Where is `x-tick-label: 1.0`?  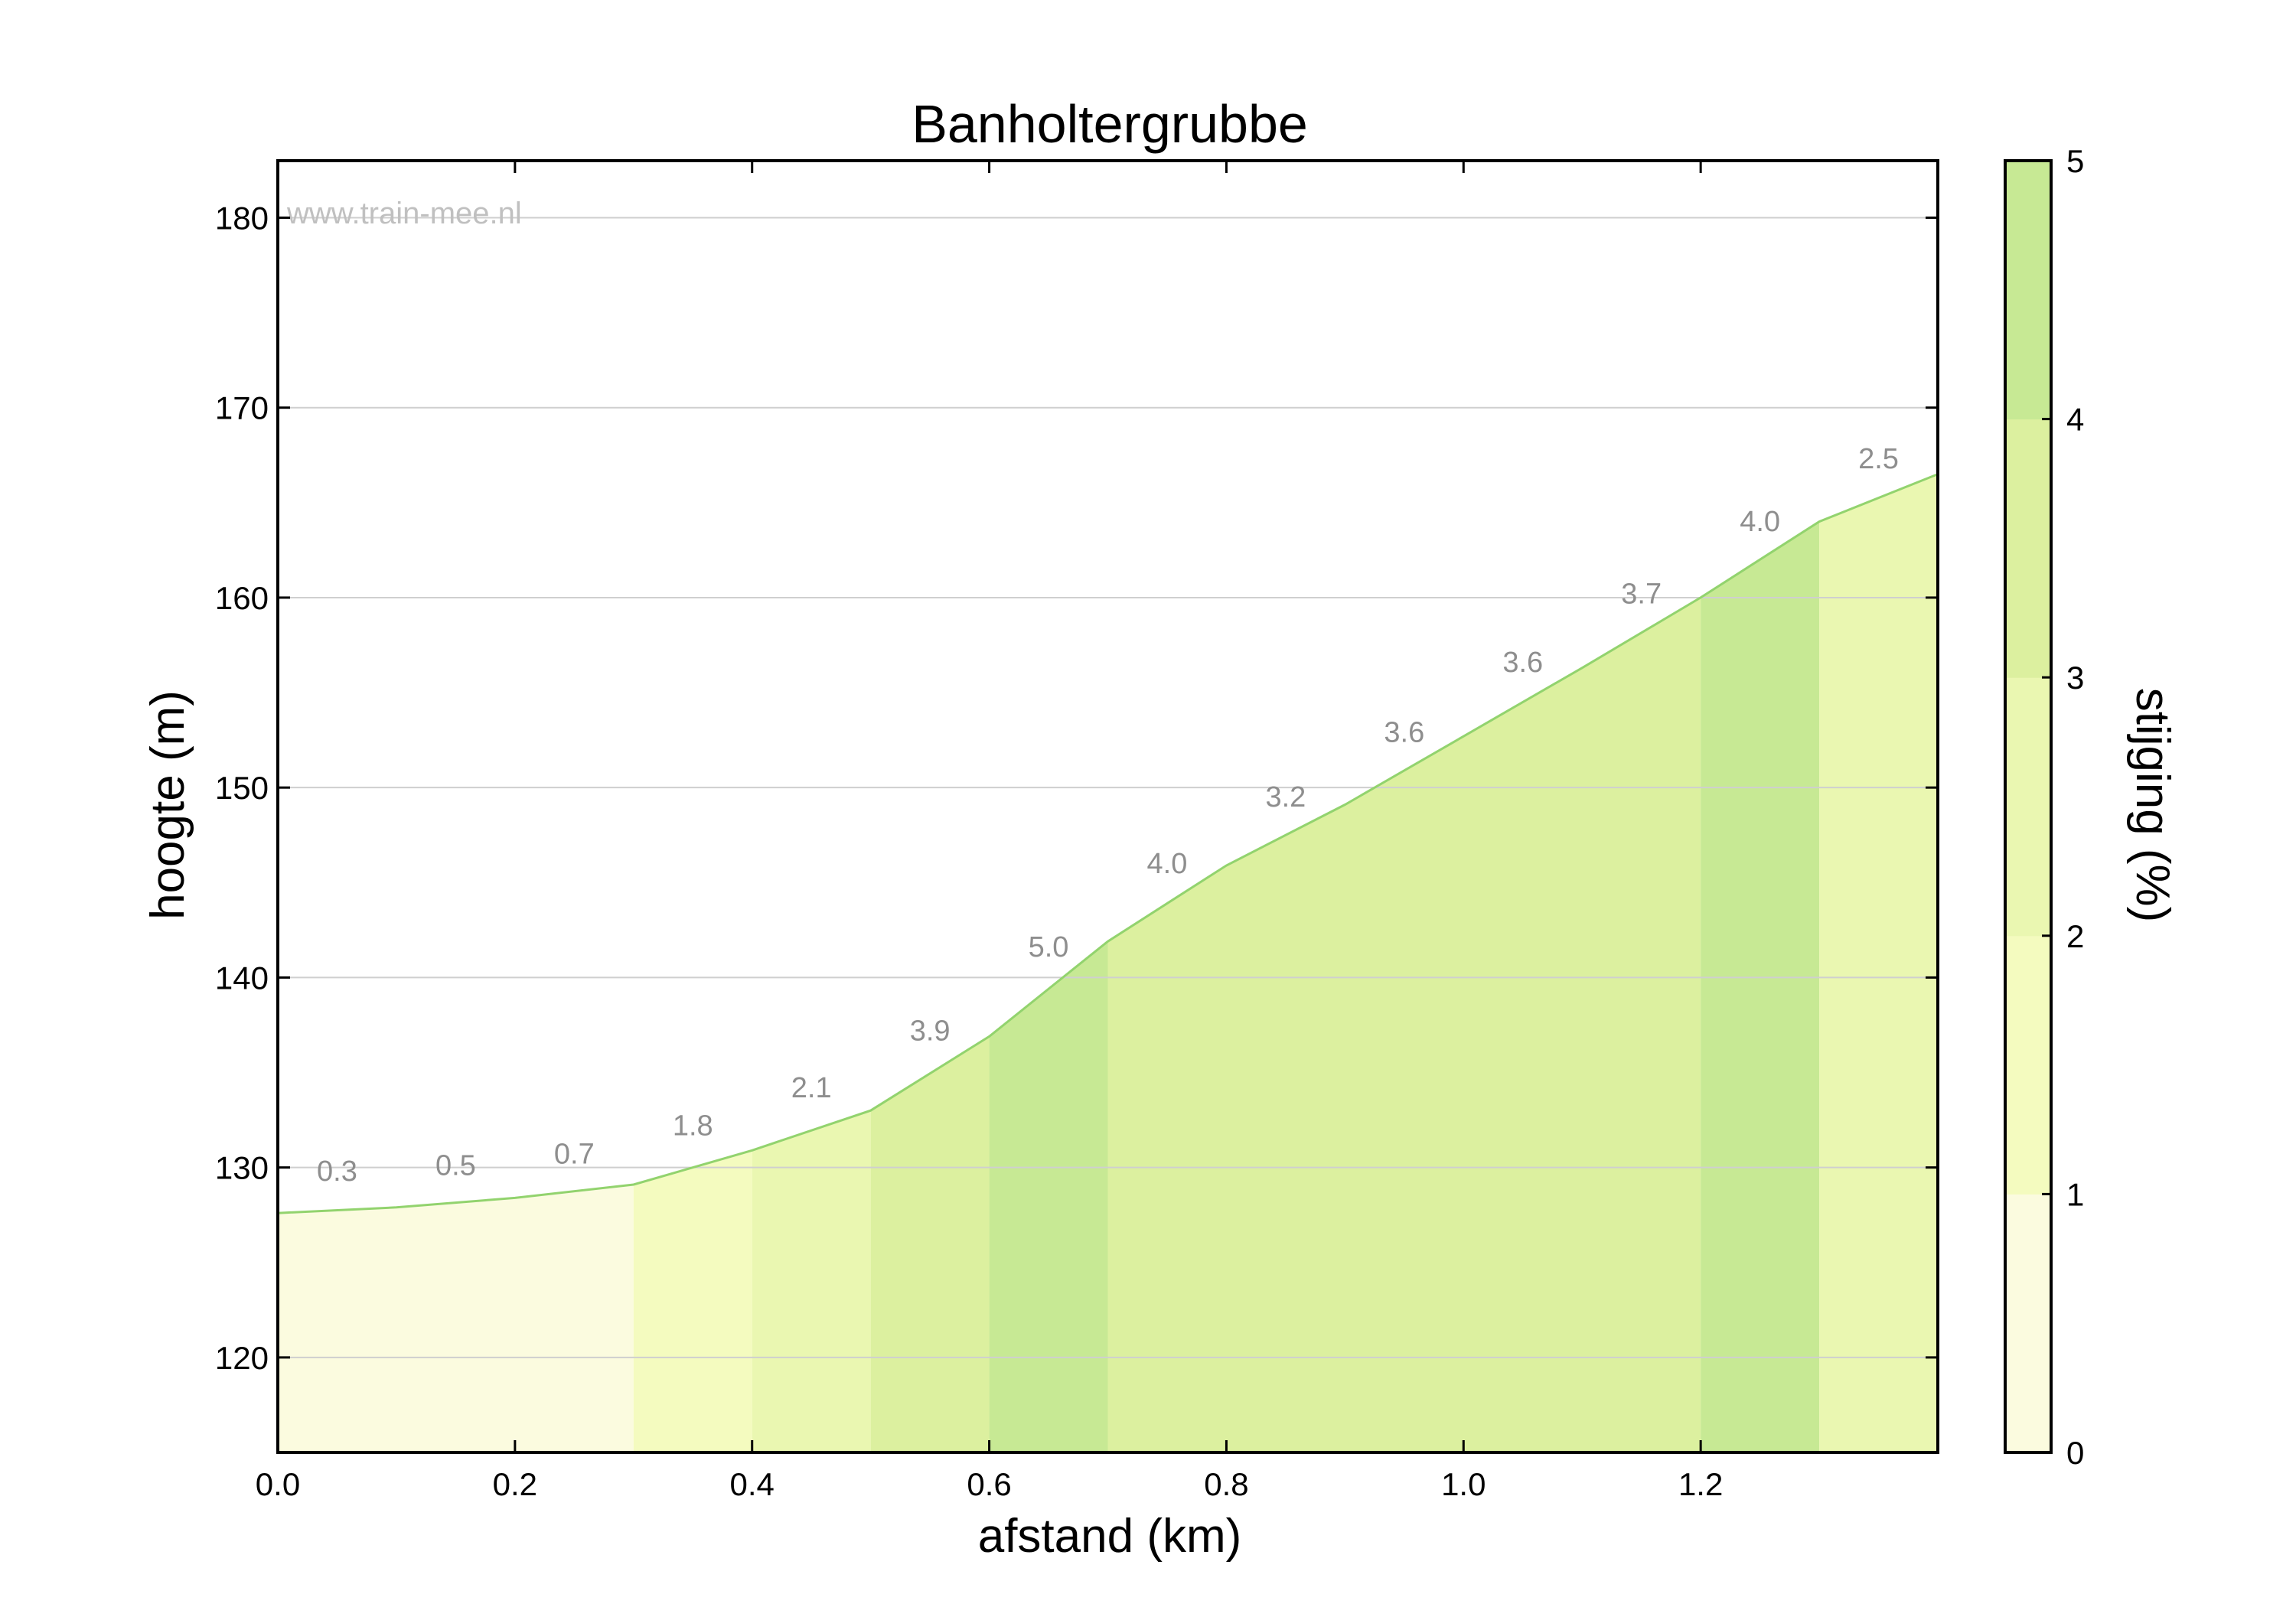 x-tick-label: 1.0 is located at coordinates (1463, 1484).